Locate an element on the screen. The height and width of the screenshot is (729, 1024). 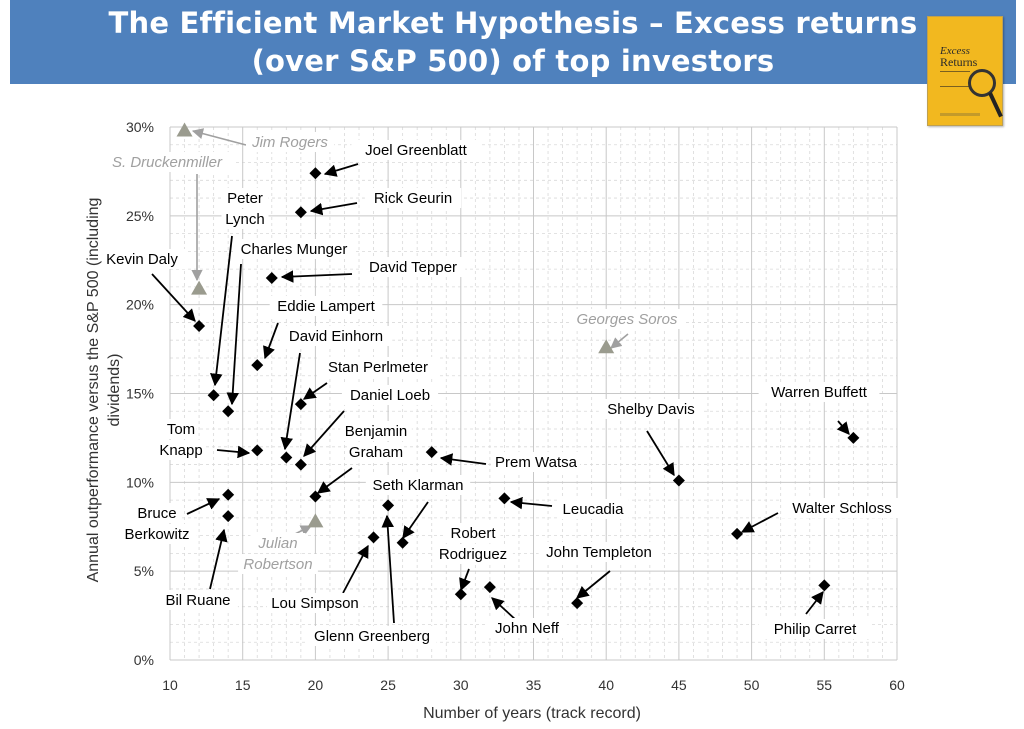
point-label: Robert is located at coordinates (473, 533).